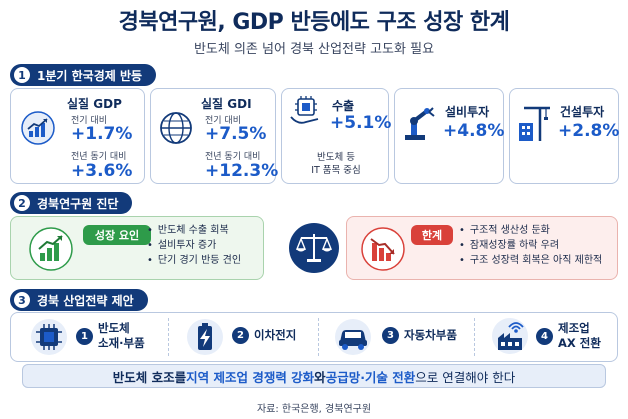  I want to click on banner-part5: 으로 연결해야 한다, so click(465, 377).